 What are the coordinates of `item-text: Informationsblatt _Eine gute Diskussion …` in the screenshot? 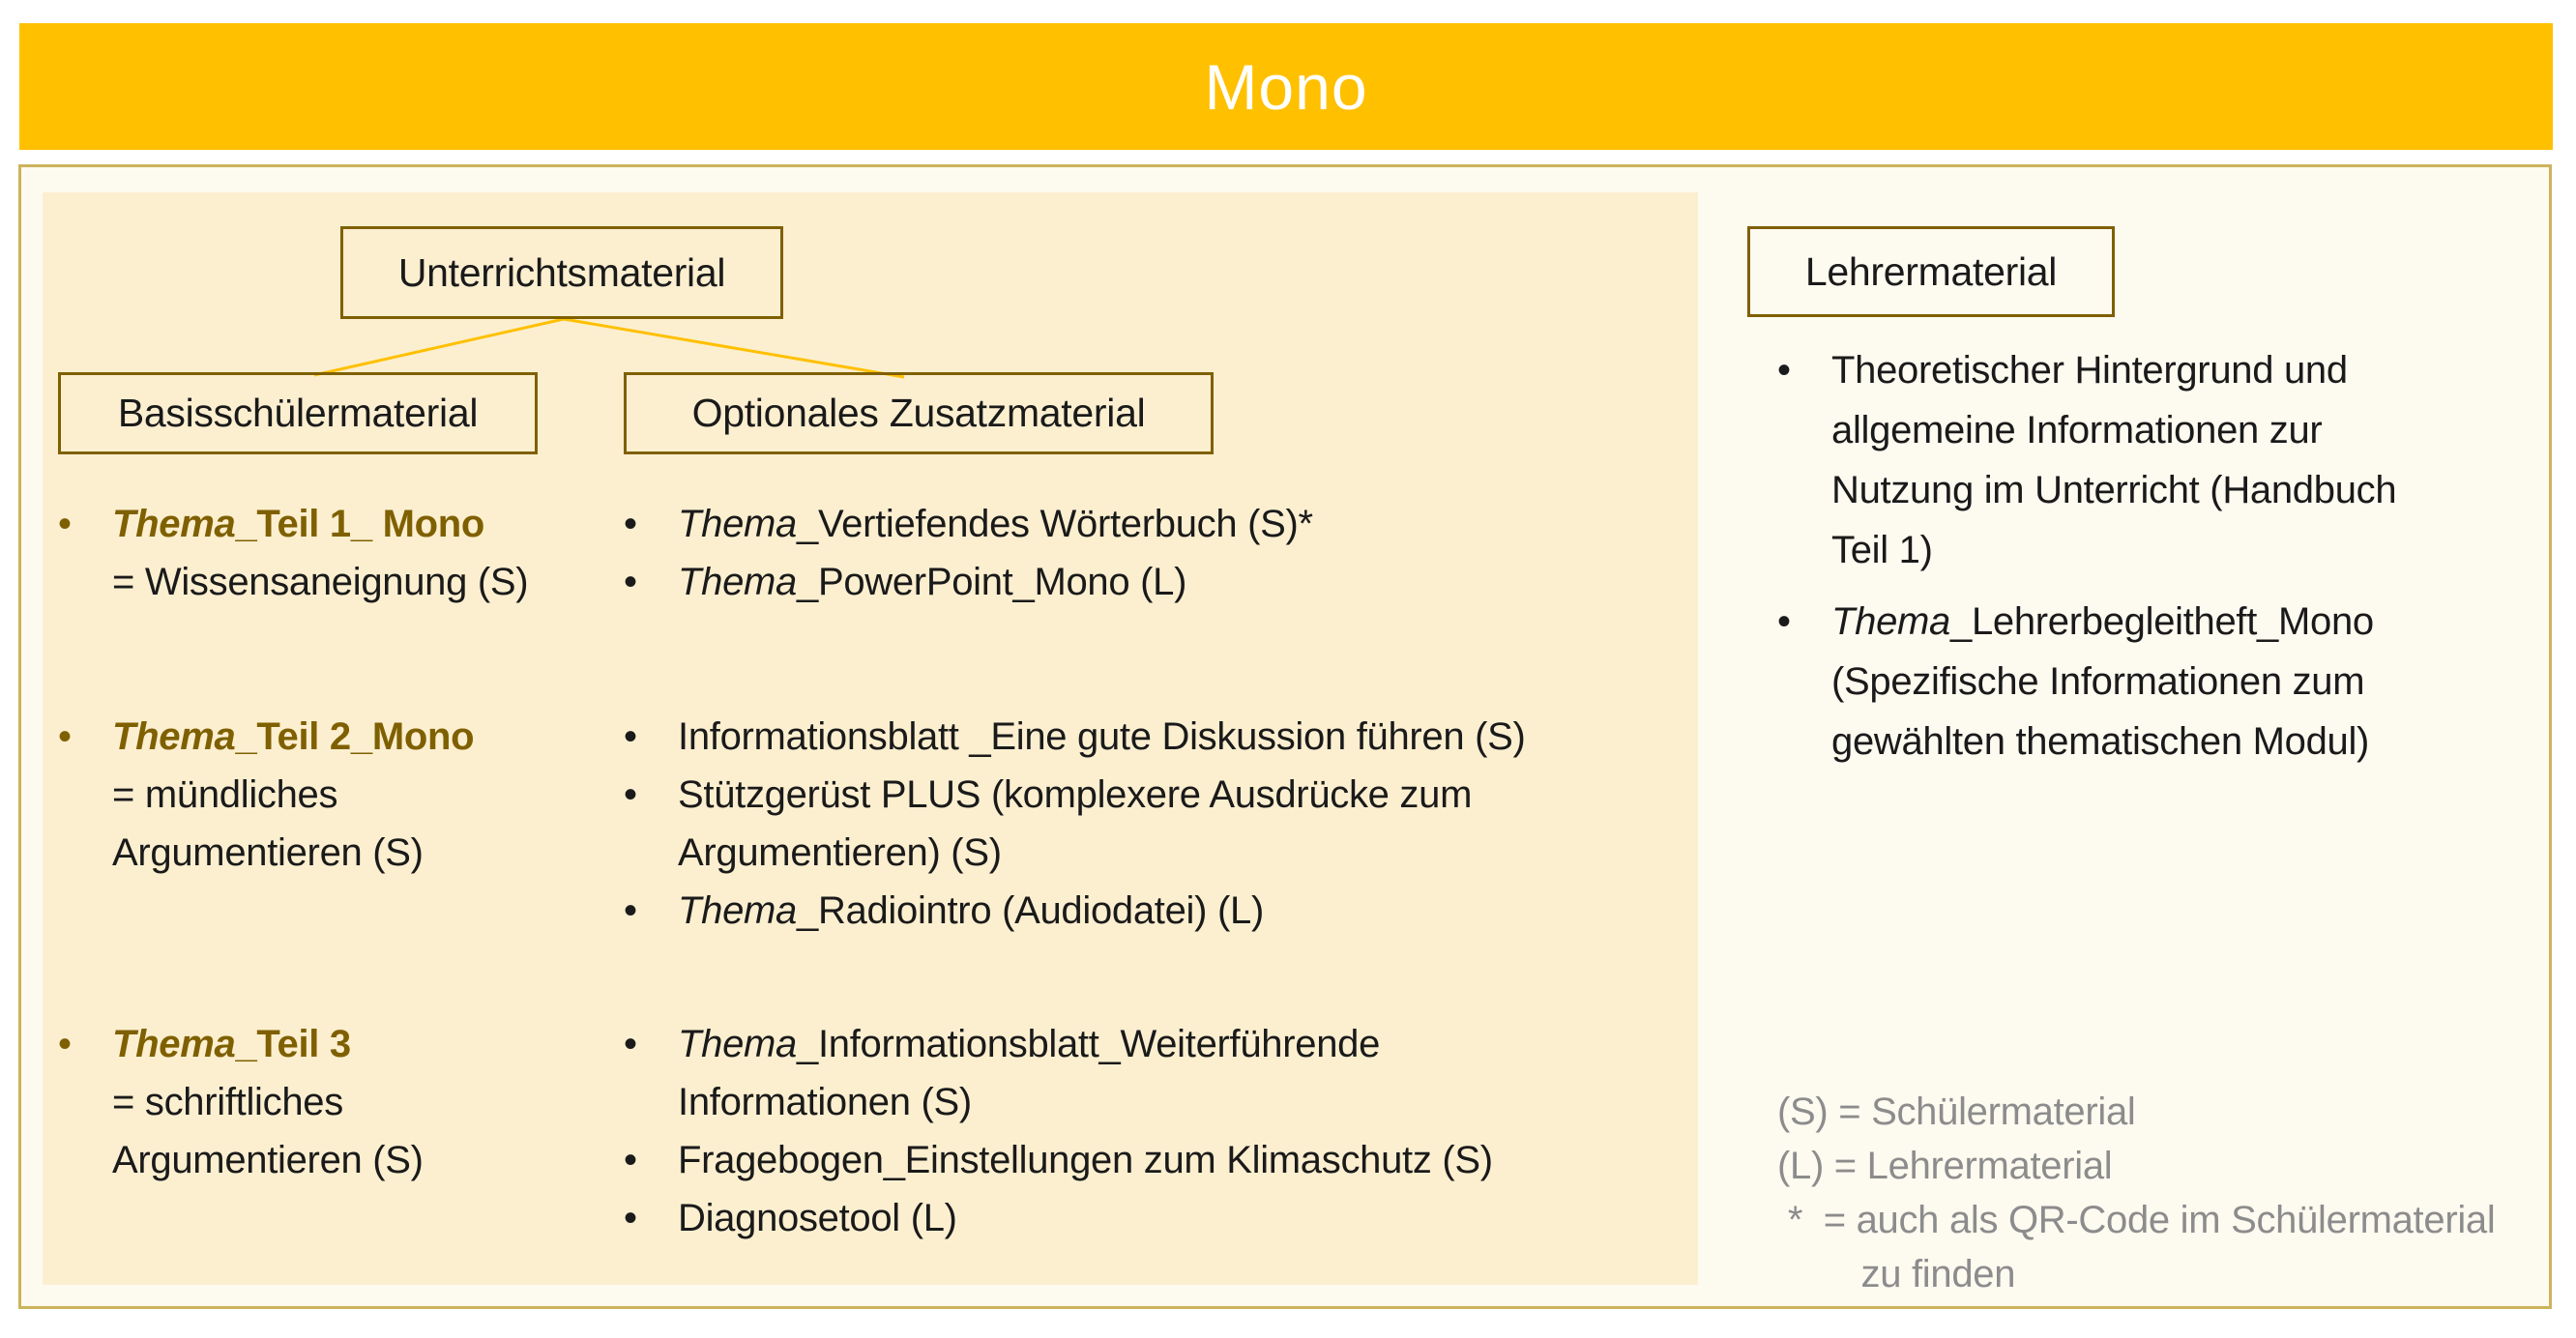 It's located at (1102, 736).